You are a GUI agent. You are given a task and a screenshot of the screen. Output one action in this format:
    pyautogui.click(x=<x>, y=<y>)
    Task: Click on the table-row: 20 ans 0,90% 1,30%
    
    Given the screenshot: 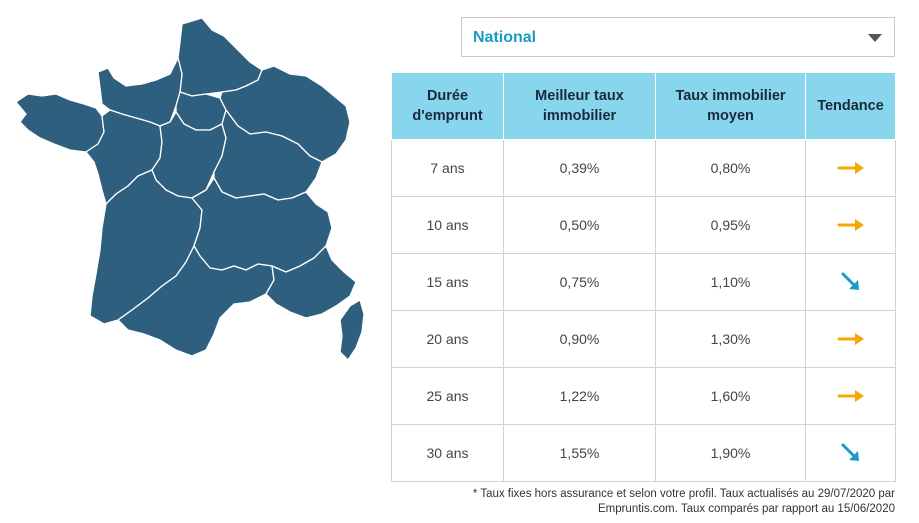 What is the action you would take?
    pyautogui.click(x=643, y=339)
    